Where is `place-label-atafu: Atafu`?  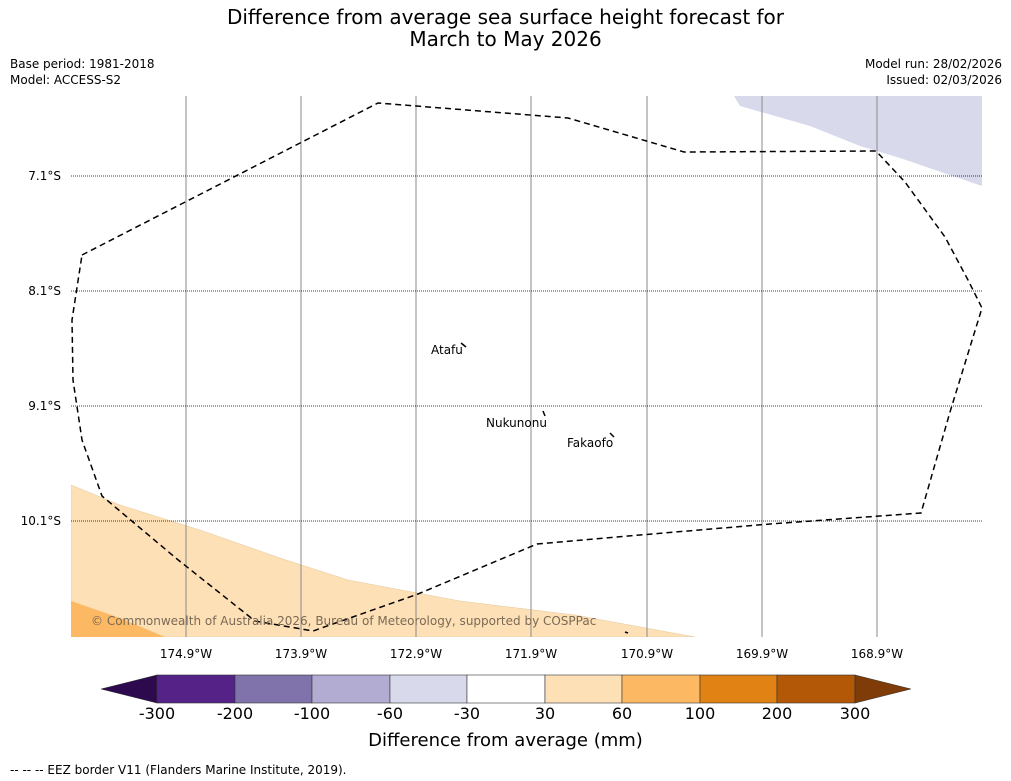
place-label-atafu: Atafu is located at coordinates (447, 350).